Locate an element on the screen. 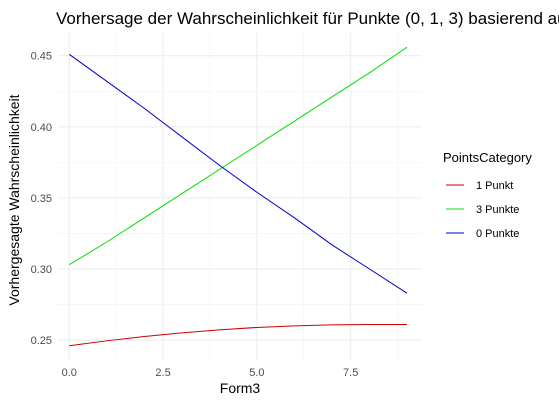  legend-title: PointsCategory is located at coordinates (487, 157).